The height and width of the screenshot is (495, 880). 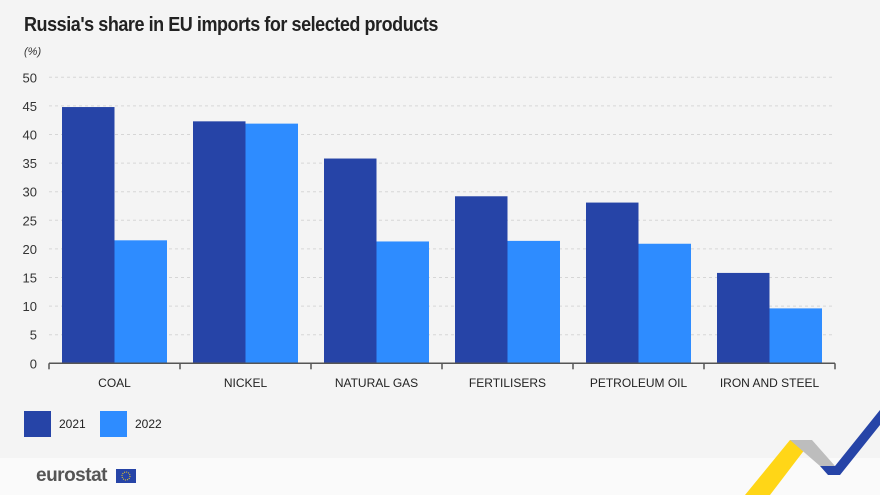 I want to click on bar-2021-coal, so click(x=88, y=235).